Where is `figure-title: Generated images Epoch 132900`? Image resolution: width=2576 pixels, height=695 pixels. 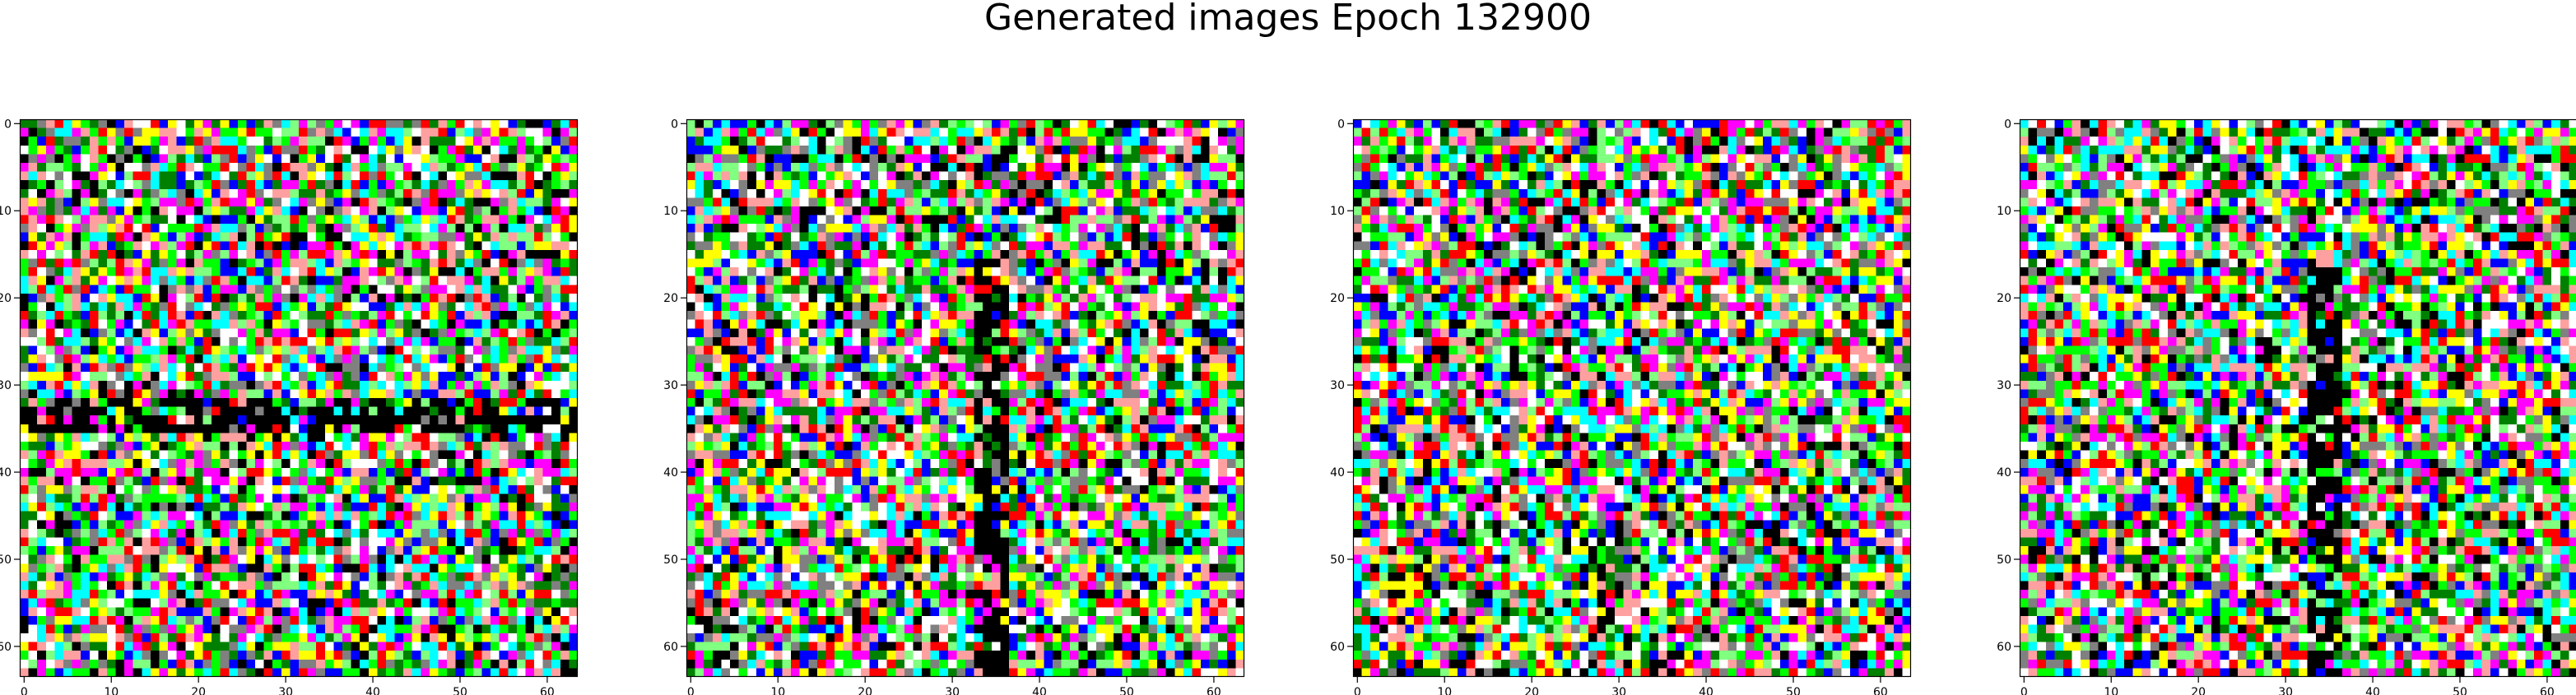
figure-title: Generated images Epoch 132900 is located at coordinates (1288, 18).